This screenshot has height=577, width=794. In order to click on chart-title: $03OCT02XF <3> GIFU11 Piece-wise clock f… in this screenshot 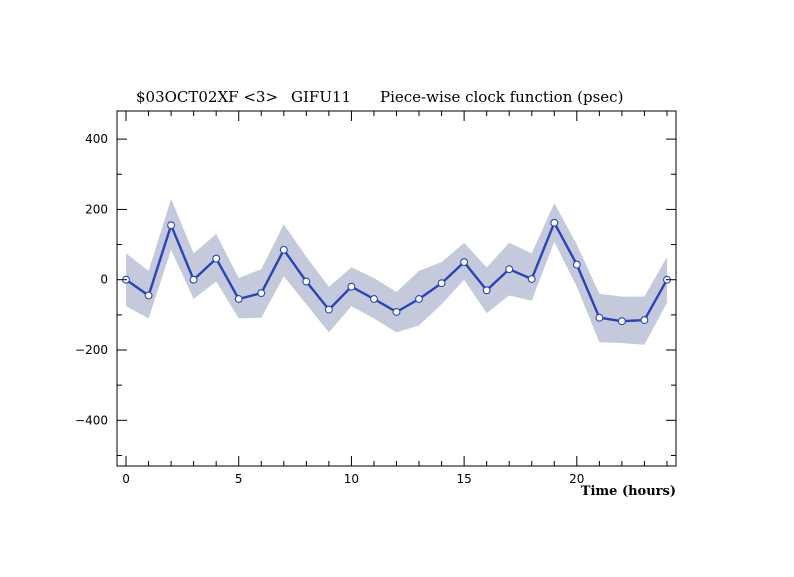, I will do `click(379, 97)`.